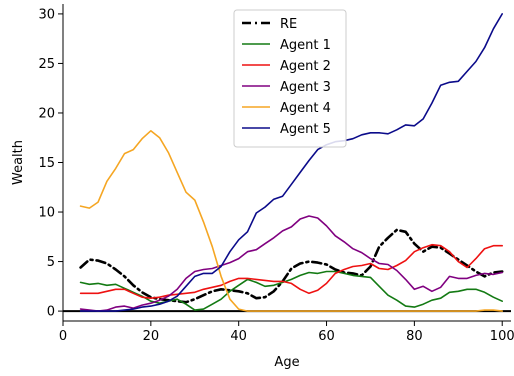 This screenshot has height=376, width=514. Describe the element at coordinates (238, 336) in the screenshot. I see `x-tick-label: 40` at that location.